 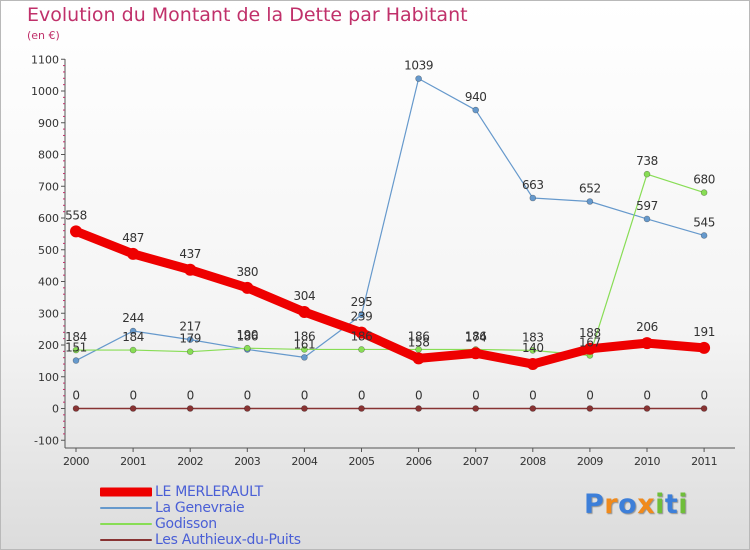 What do you see at coordinates (533, 185) in the screenshot?
I see `data-label: 663` at bounding box center [533, 185].